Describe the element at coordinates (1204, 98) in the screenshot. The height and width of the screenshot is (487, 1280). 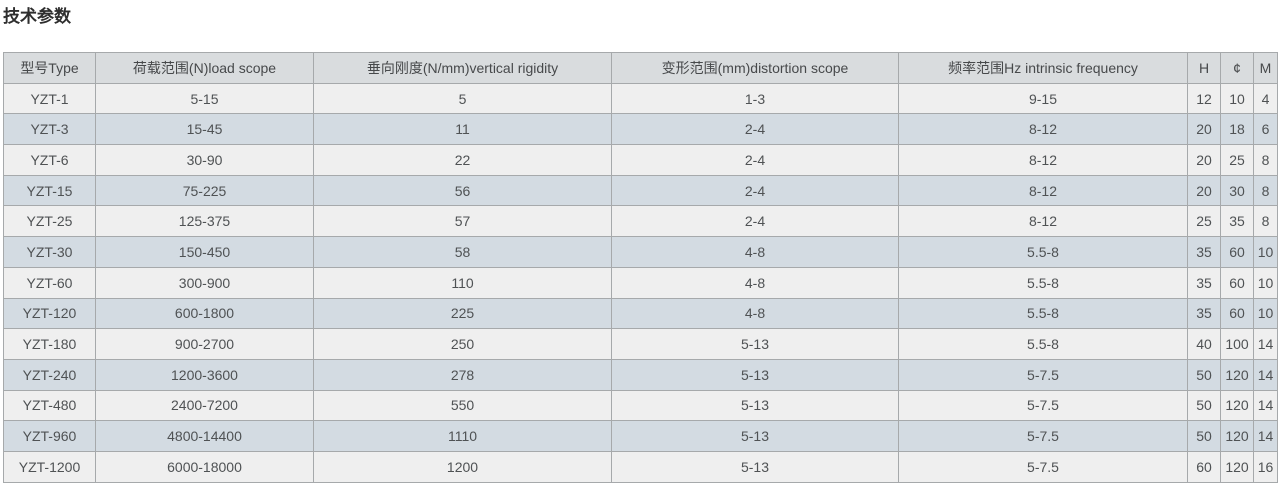
I see `table-cell: 12` at that location.